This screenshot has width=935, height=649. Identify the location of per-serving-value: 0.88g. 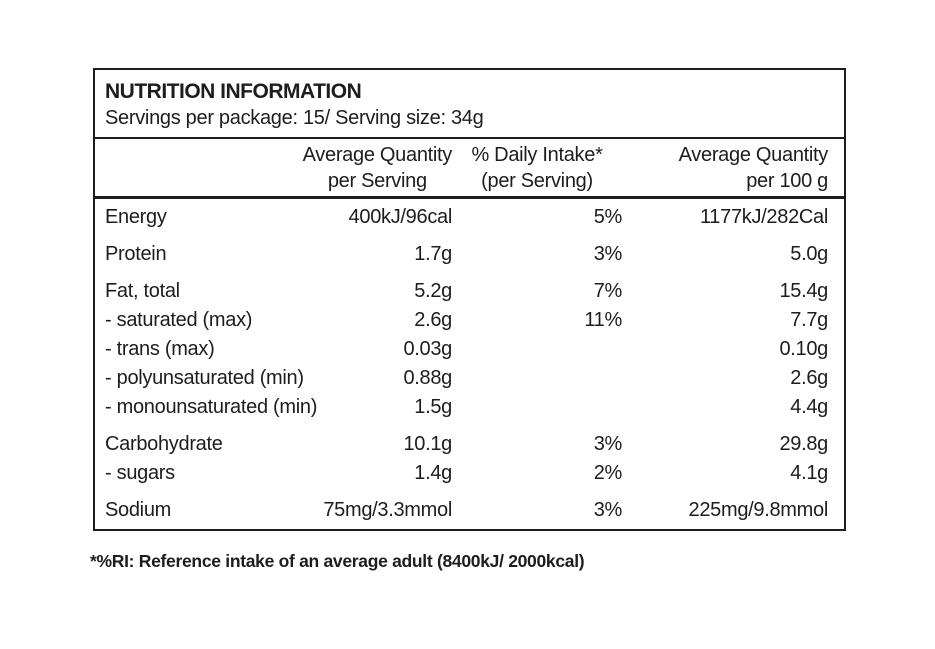
(427, 378).